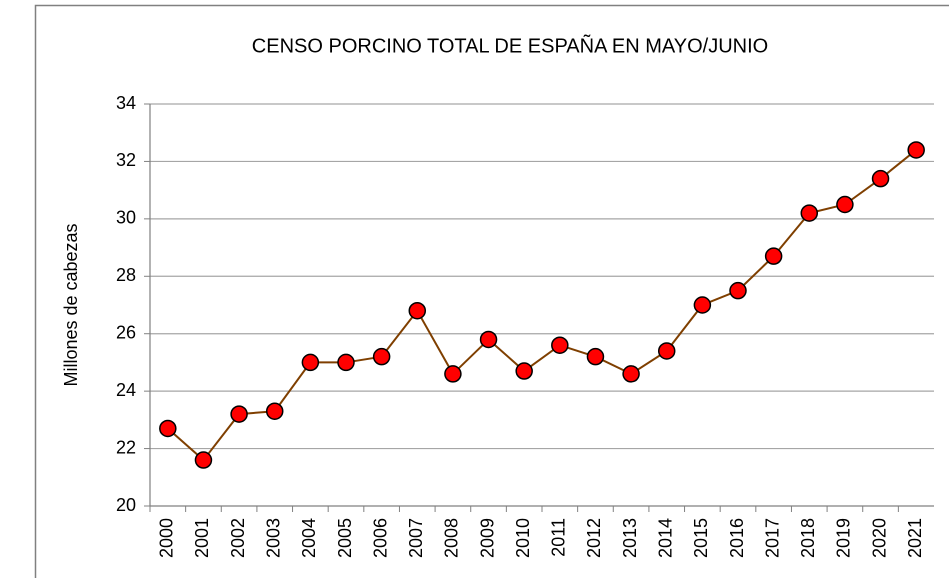 Image resolution: width=949 pixels, height=578 pixels. Describe the element at coordinates (808, 538) in the screenshot. I see `x-tick-label: 2018` at that location.